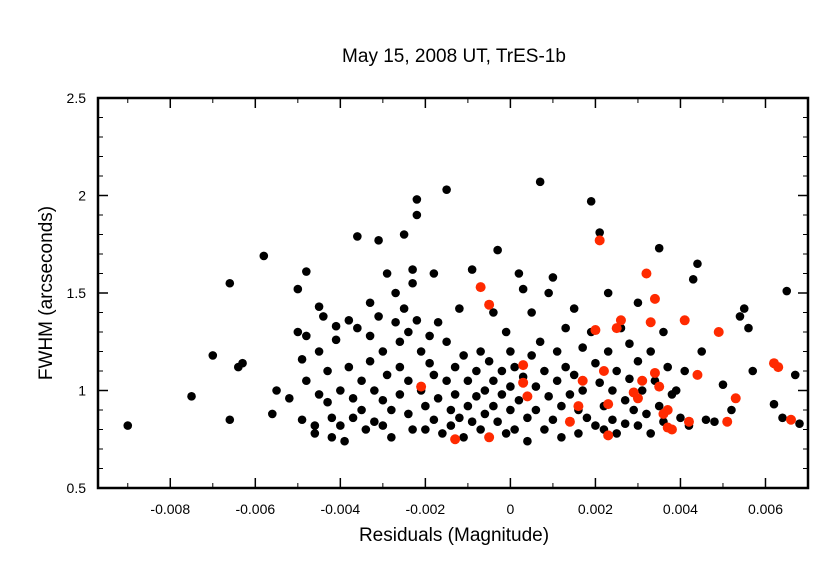 The height and width of the screenshot is (586, 830). Describe the element at coordinates (340, 509) in the screenshot. I see `x-tick-label: -0.004` at that location.